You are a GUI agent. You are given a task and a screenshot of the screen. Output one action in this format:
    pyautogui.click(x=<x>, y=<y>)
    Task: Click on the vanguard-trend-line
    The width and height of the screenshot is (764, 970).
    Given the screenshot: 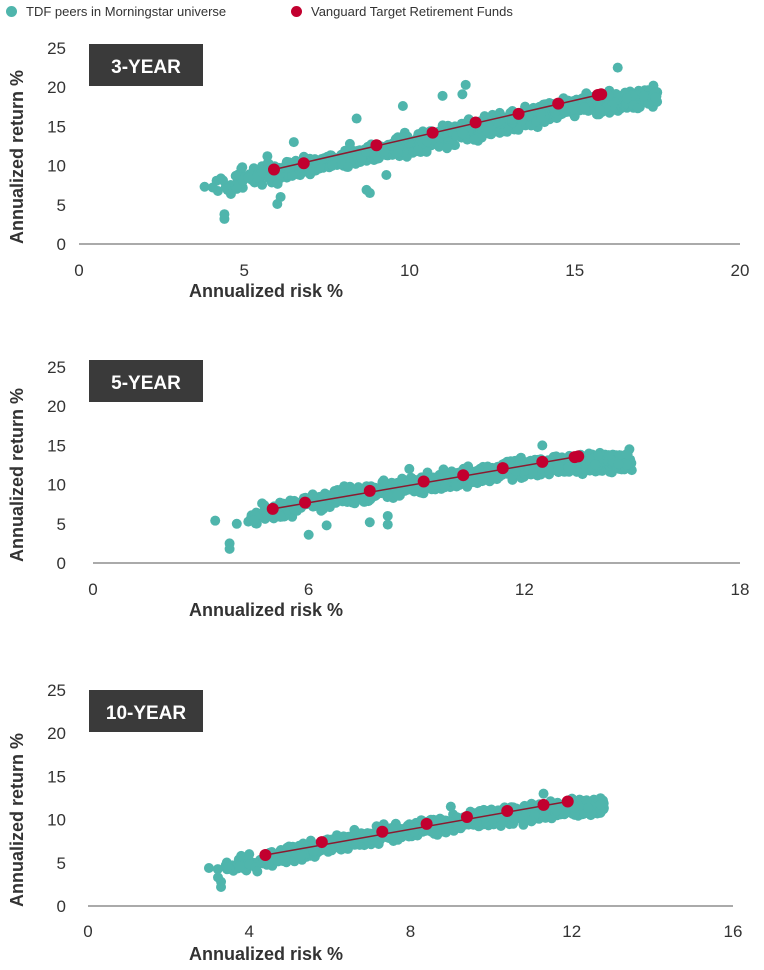 What is the action you would take?
    pyautogui.click(x=416, y=828)
    